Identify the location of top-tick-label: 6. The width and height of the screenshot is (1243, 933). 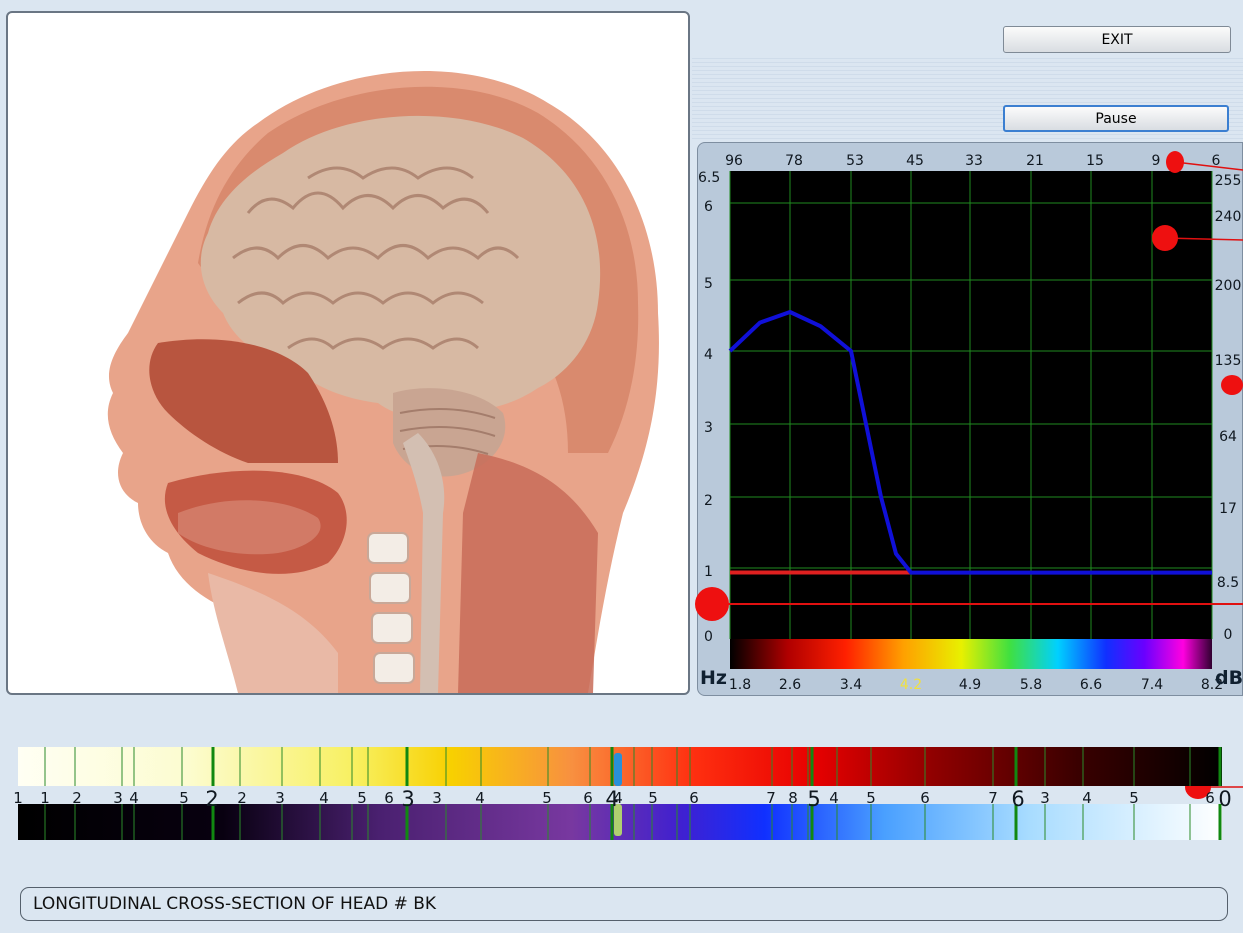
(1216, 161).